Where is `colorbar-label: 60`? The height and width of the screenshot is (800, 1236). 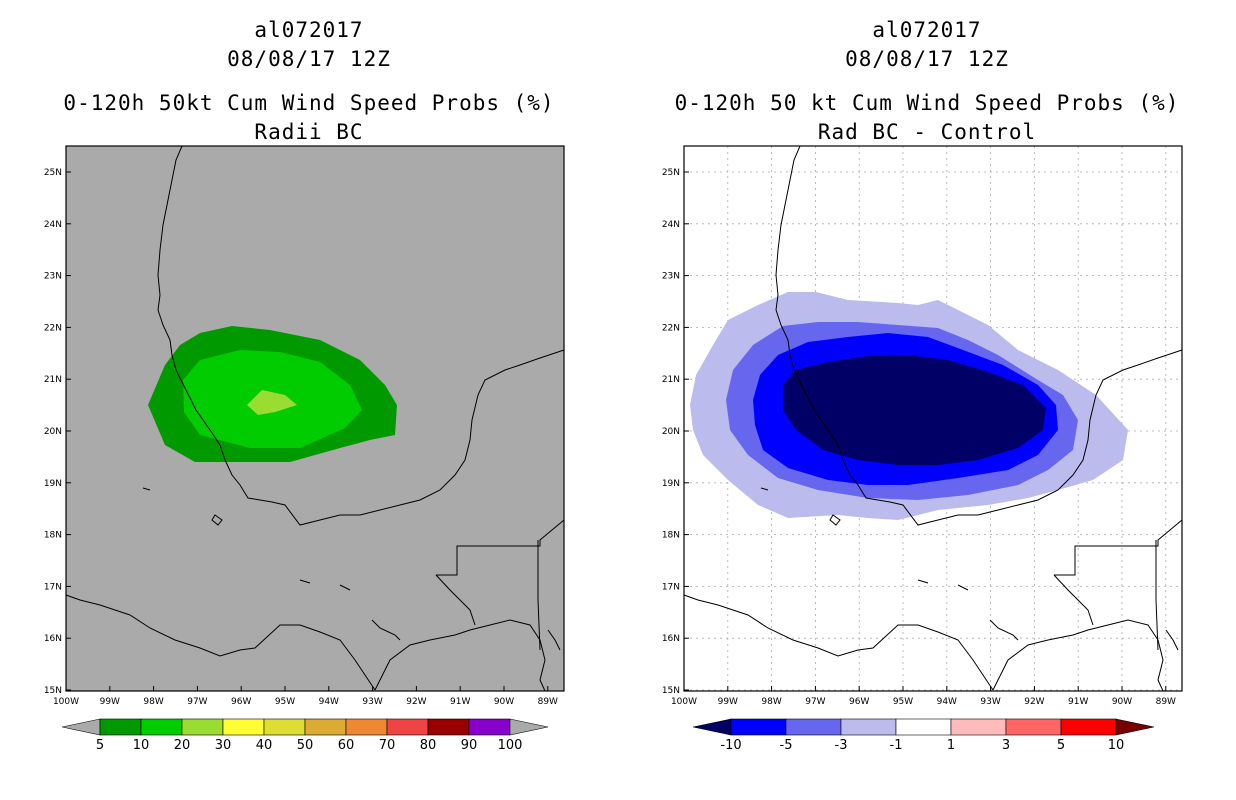 colorbar-label: 60 is located at coordinates (346, 745).